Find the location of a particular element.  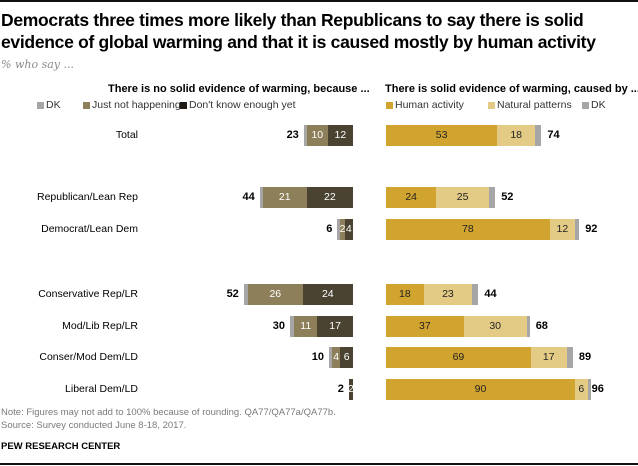

legend-swatch-dont-know-enough is located at coordinates (183, 105).